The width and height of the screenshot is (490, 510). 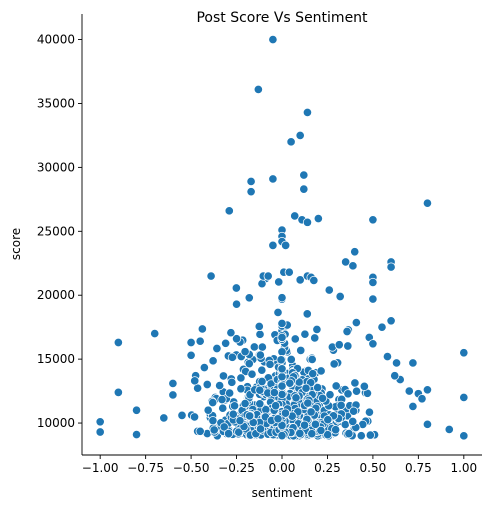 I want to click on x-ticks: −1.00 −0.75 −0.50 −0.25 0.00 0.25 0.50 0.75 1.00, so click(x=279, y=465).